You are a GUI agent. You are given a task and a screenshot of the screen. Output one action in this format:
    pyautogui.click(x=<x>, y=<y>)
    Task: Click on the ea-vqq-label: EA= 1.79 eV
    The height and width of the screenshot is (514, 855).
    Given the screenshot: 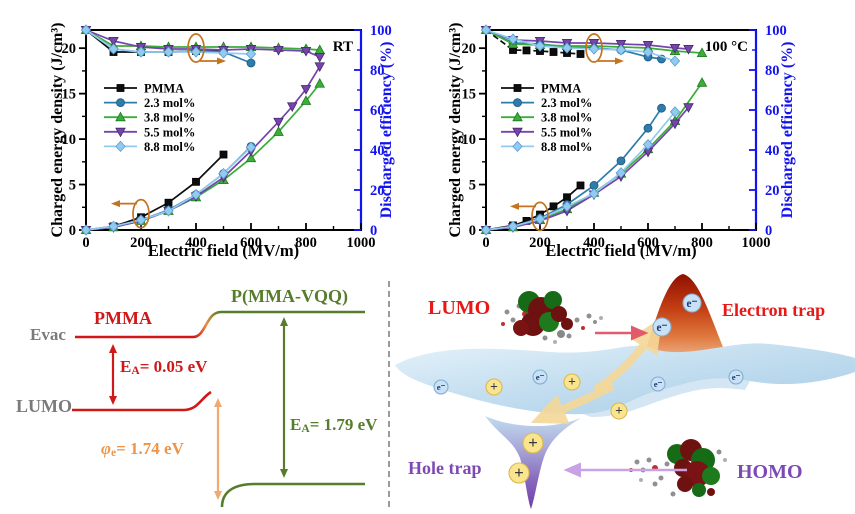 What is the action you would take?
    pyautogui.click(x=334, y=425)
    